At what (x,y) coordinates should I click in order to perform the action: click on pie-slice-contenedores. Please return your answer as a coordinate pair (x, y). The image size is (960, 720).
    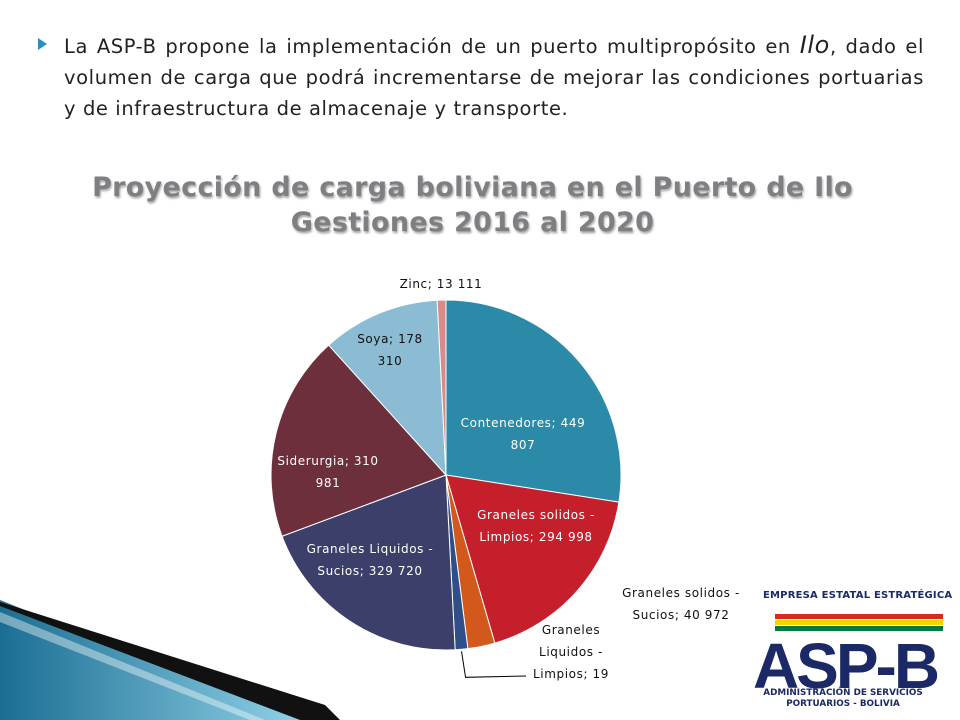
    Looking at the image, I should click on (533, 401).